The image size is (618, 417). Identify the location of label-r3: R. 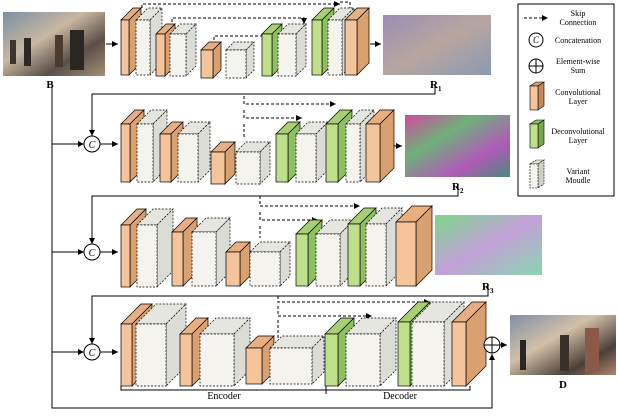
(486, 287).